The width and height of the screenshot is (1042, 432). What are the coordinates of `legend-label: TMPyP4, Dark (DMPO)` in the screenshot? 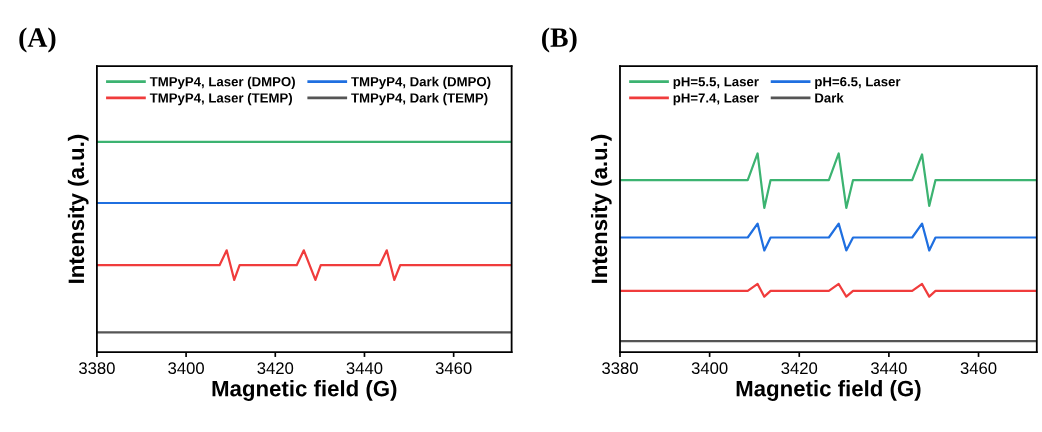 It's located at (421, 82).